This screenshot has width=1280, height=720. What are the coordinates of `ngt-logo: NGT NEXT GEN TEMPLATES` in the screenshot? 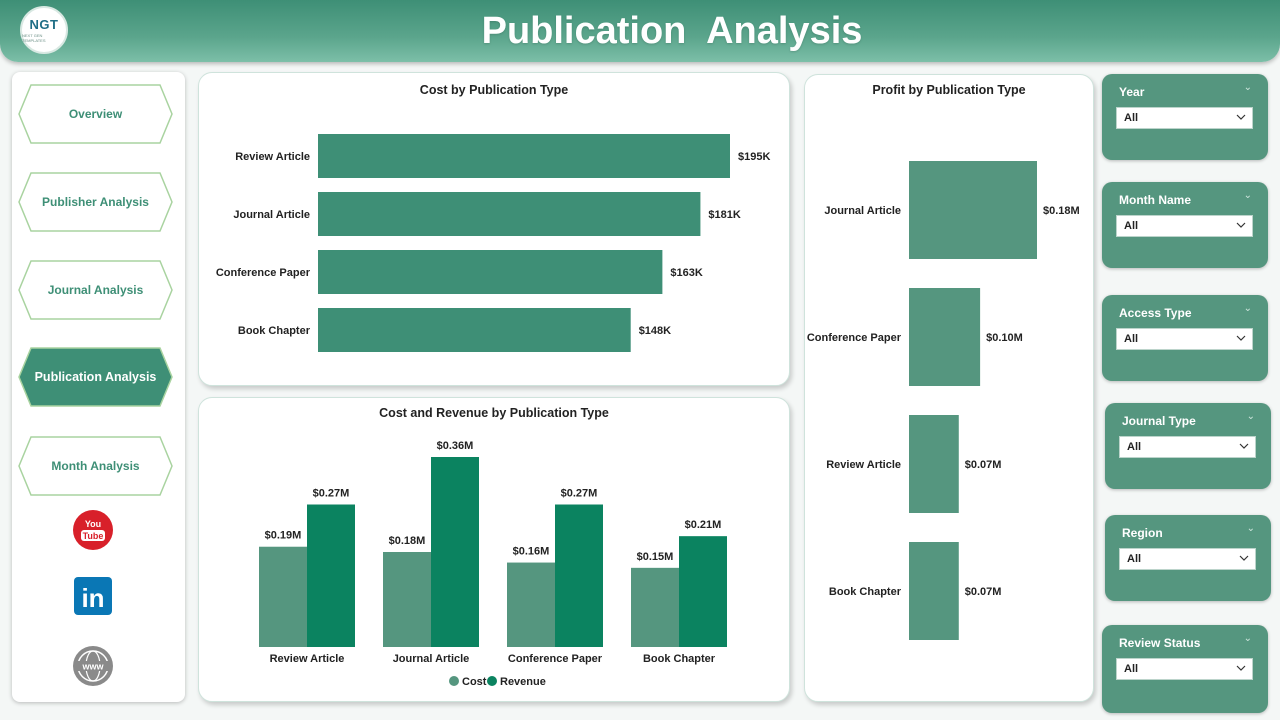 It's located at (44, 30).